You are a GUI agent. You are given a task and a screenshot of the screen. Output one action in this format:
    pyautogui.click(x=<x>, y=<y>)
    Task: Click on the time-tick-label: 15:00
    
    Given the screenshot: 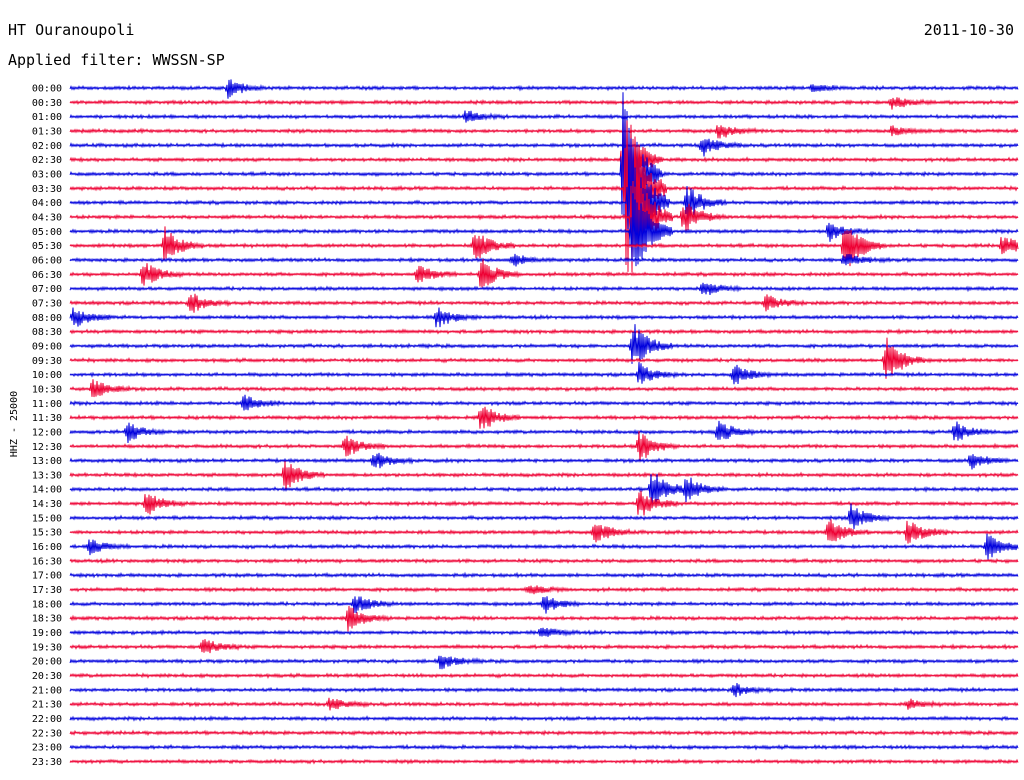 What is the action you would take?
    pyautogui.click(x=47, y=518)
    